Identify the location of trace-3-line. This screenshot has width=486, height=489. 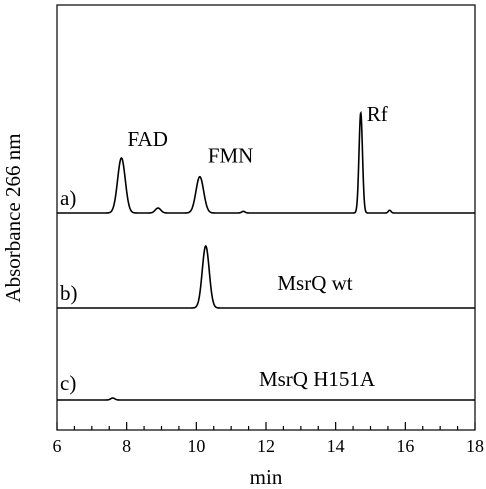
(266, 399).